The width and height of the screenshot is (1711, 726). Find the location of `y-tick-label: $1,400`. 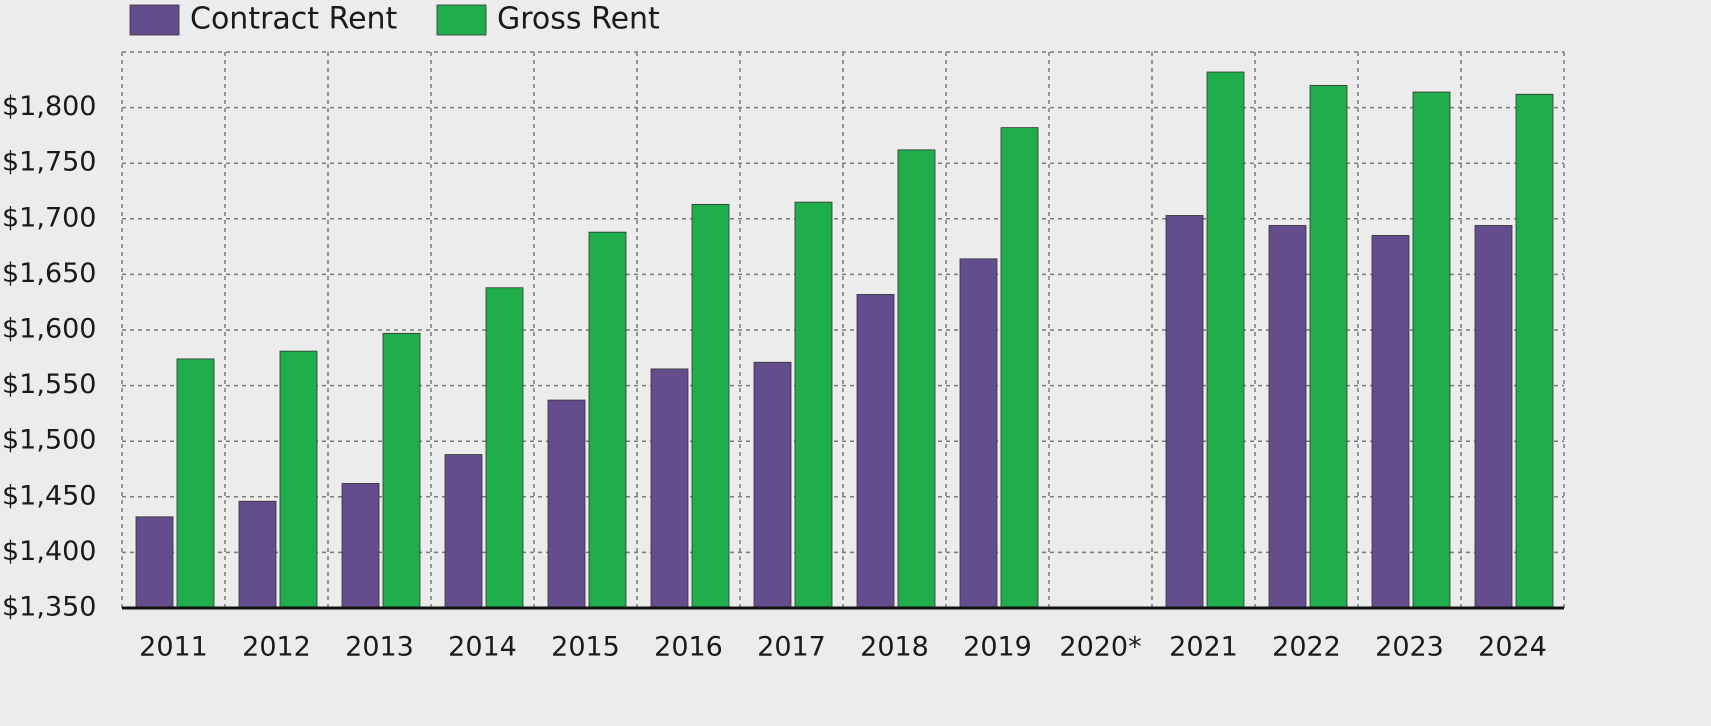

y-tick-label: $1,400 is located at coordinates (49, 551).